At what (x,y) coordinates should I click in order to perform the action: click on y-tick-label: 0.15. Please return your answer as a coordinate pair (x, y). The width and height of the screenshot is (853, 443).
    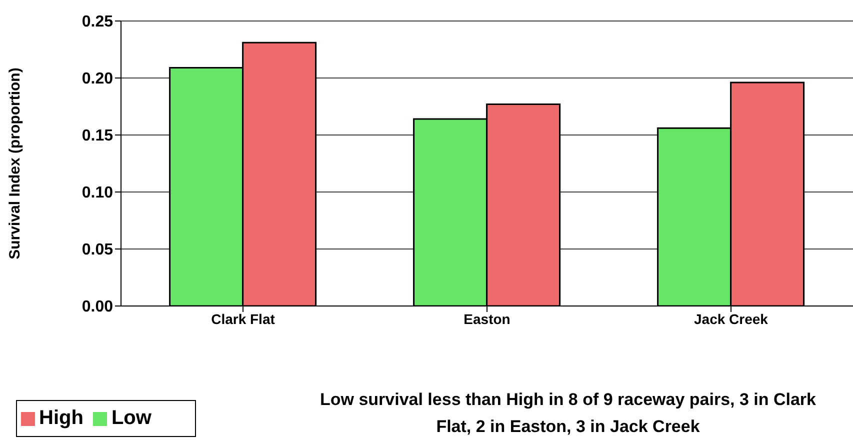
    Looking at the image, I should click on (98, 136).